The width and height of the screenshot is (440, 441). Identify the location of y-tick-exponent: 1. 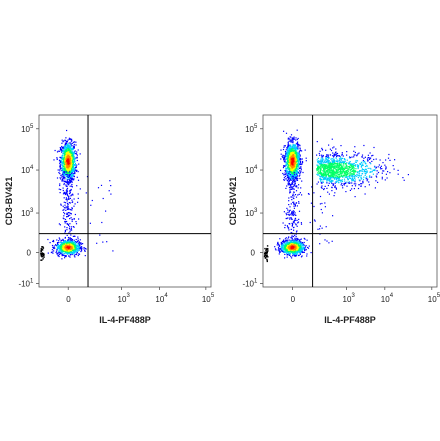
(32, 282).